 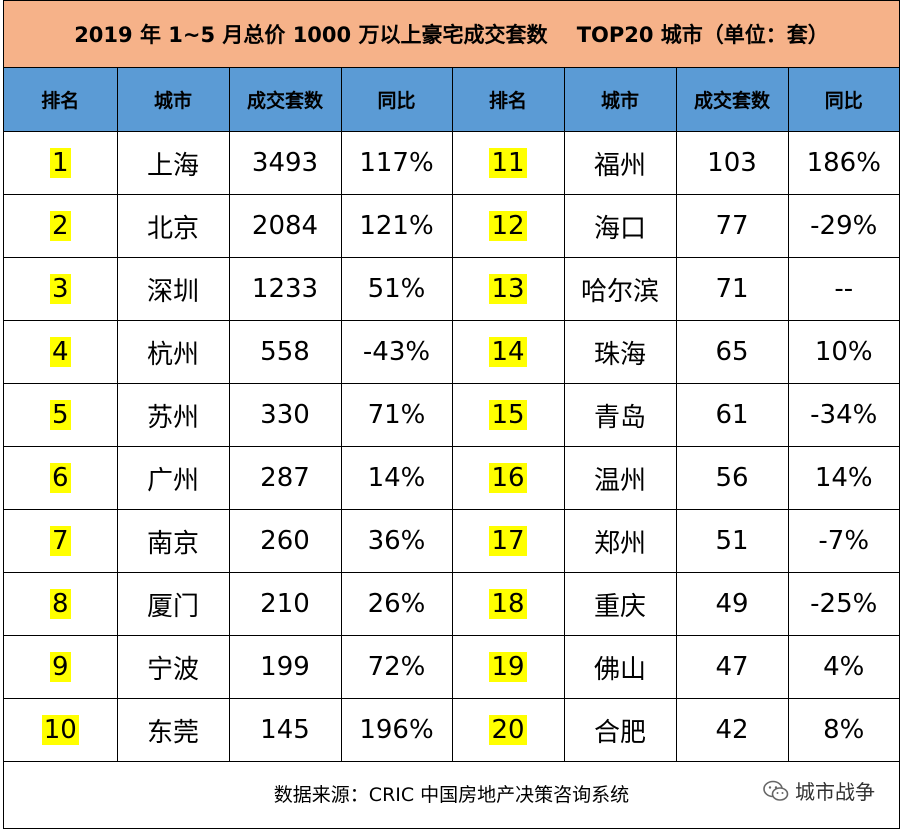 I want to click on table-row: 2 北京 2084 121% 12 海口 77 -29%, so click(x=451, y=226).